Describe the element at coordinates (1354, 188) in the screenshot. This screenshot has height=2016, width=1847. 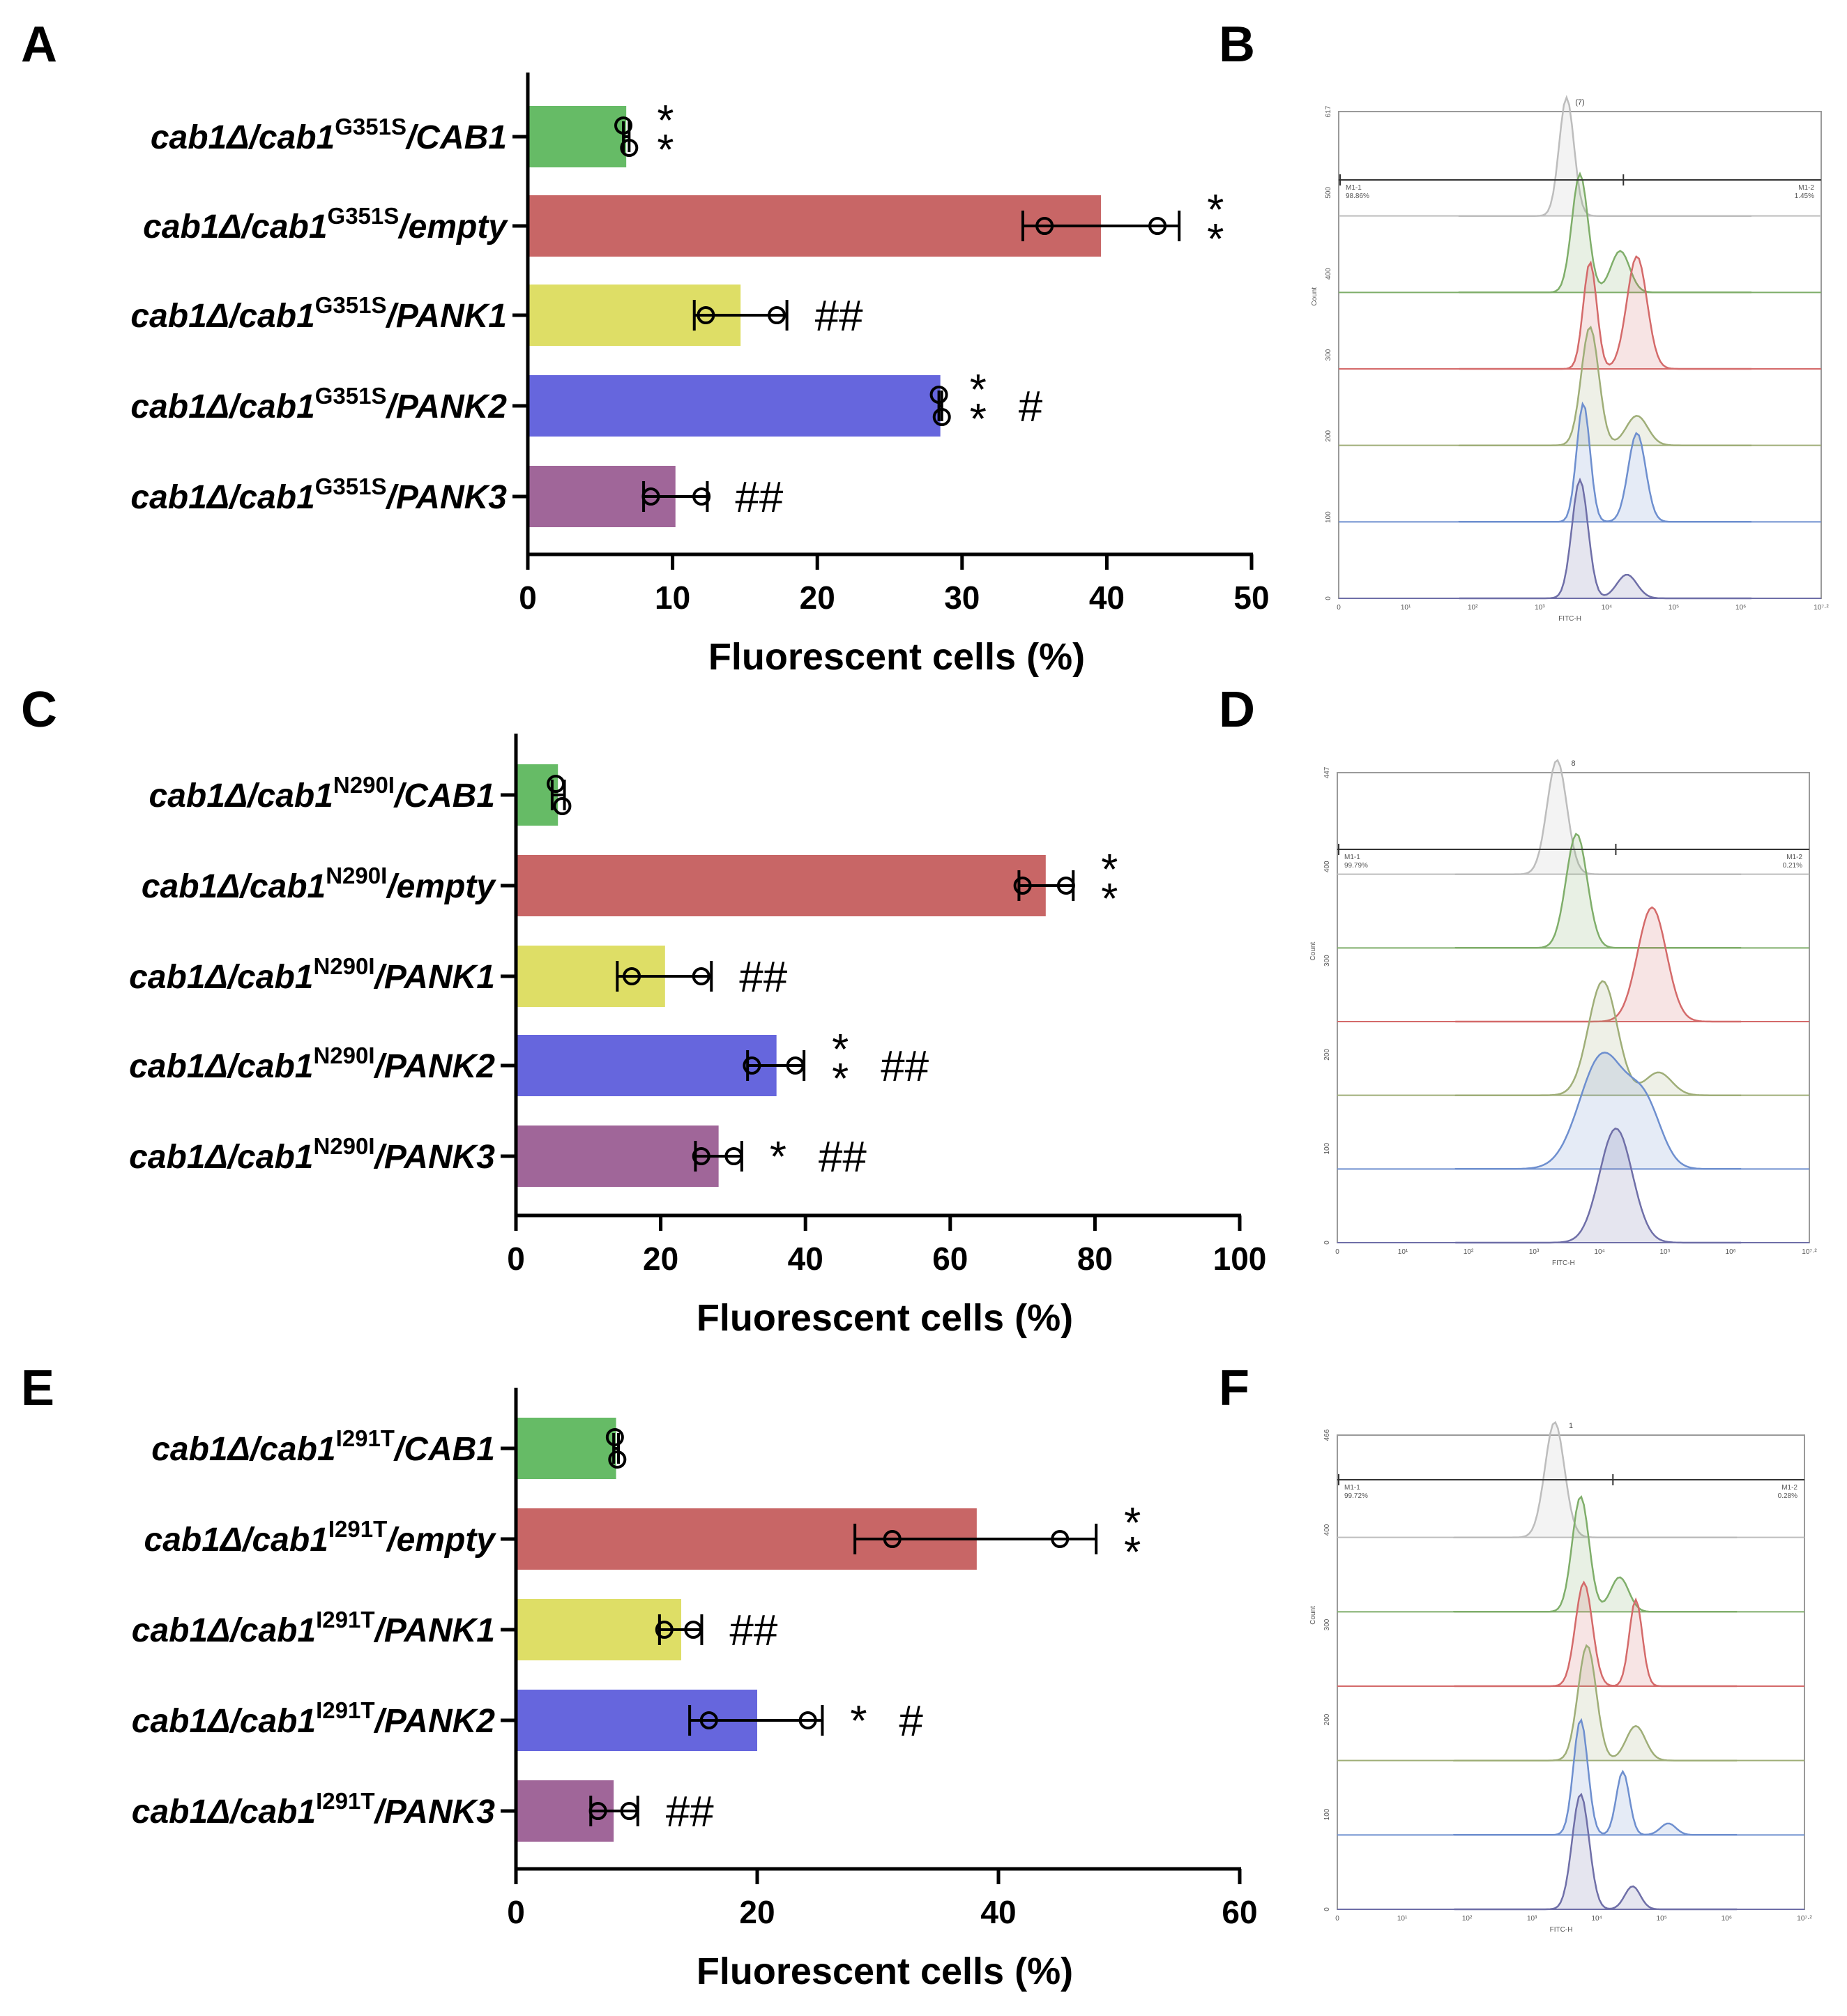
I see `gate-label-b-0: M1-1` at that location.